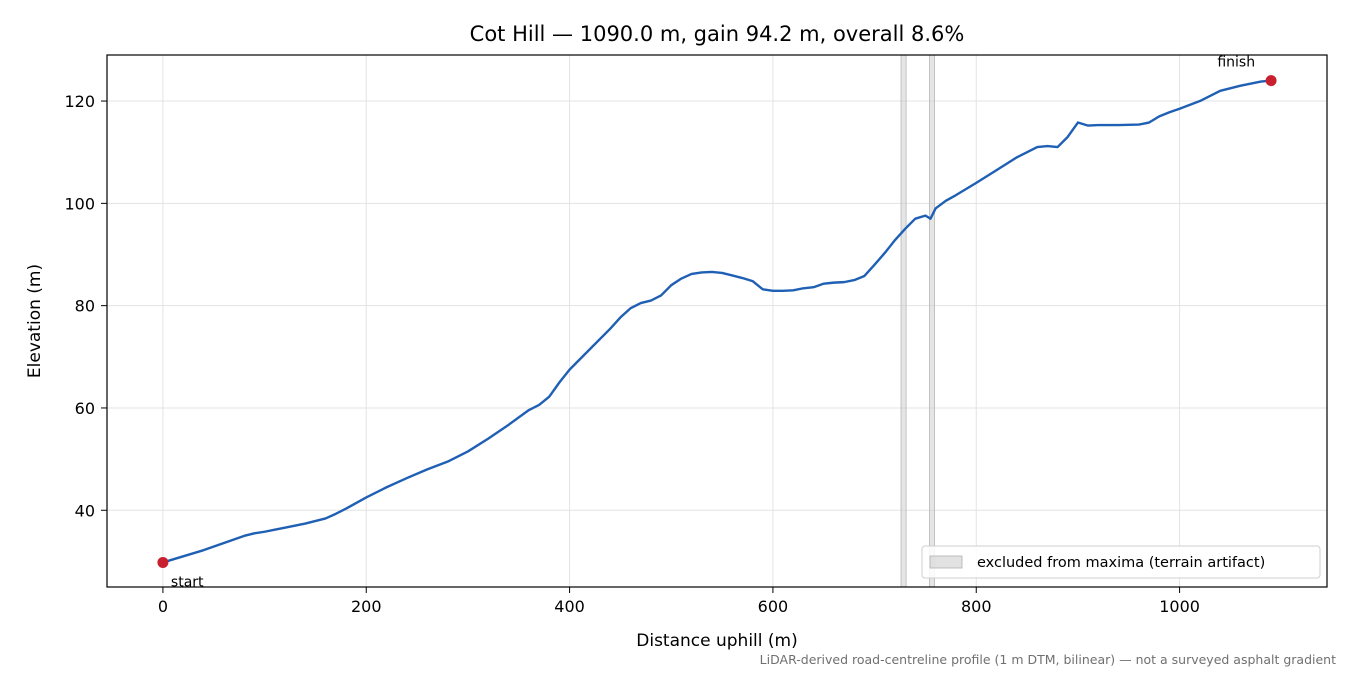 The width and height of the screenshot is (1350, 675). Describe the element at coordinates (716, 641) in the screenshot. I see `x-axis-label: Distance uphill (m)` at that location.